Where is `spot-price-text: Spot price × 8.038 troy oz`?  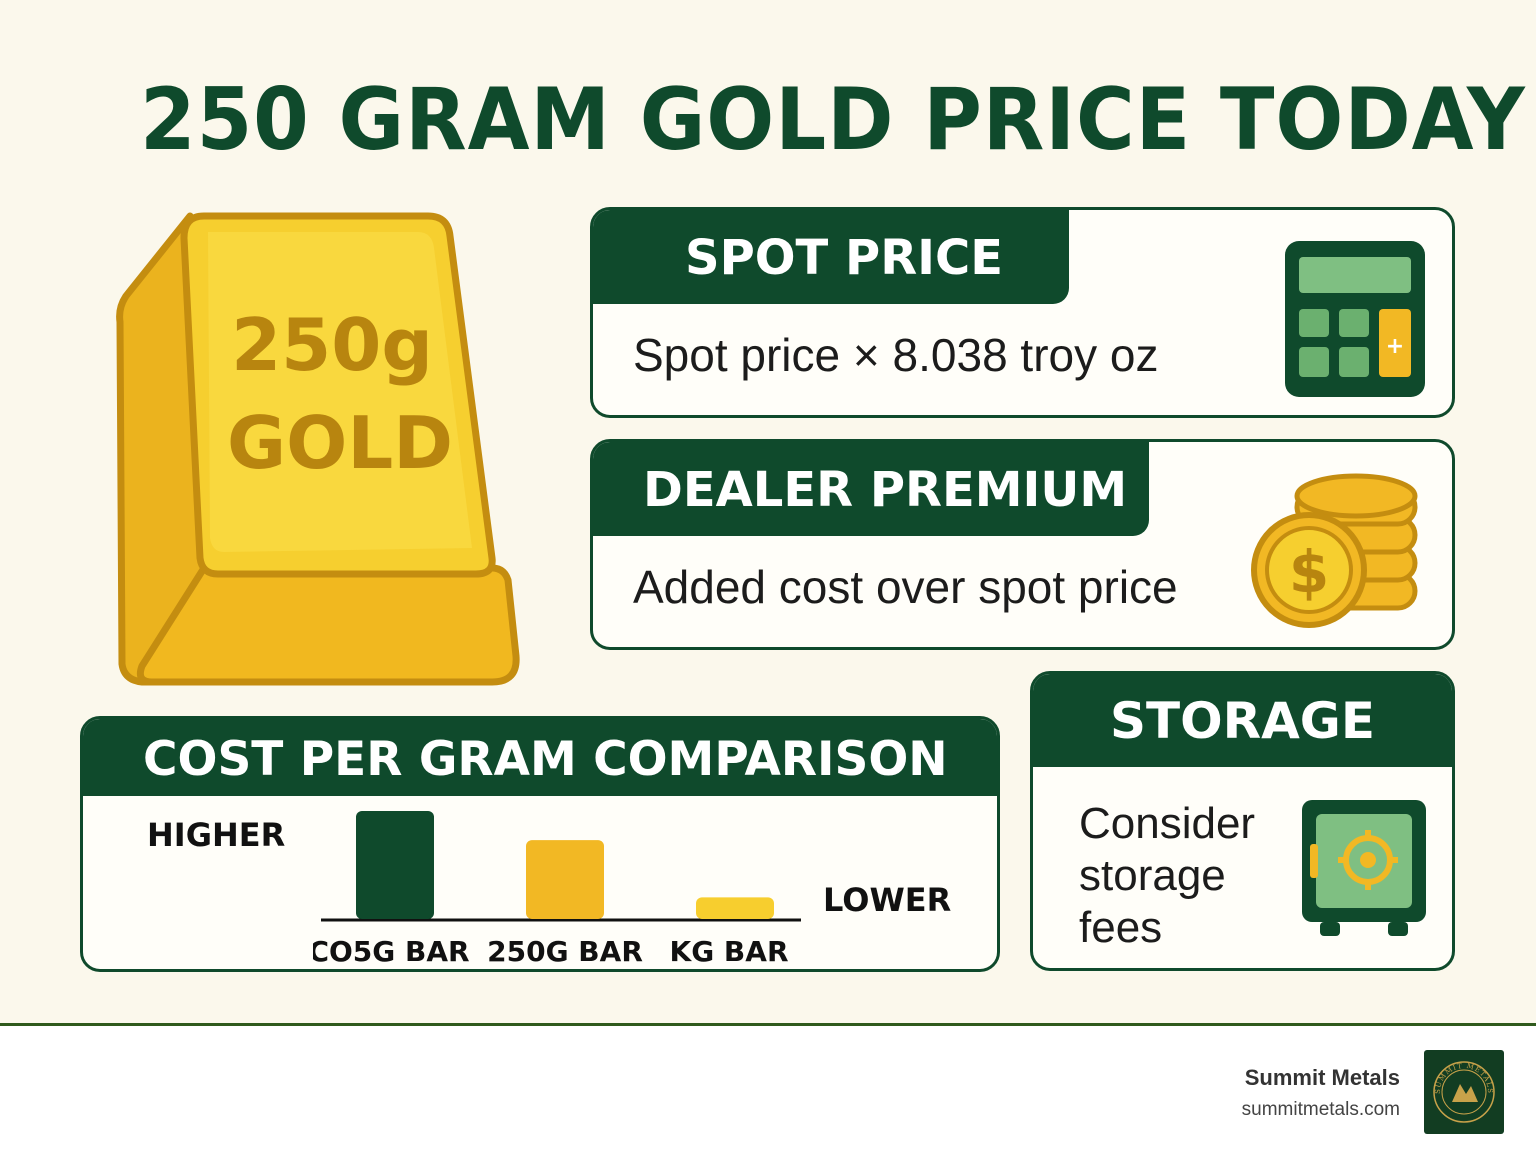
spot-price-text: Spot price × 8.038 troy oz is located at coordinates (896, 355).